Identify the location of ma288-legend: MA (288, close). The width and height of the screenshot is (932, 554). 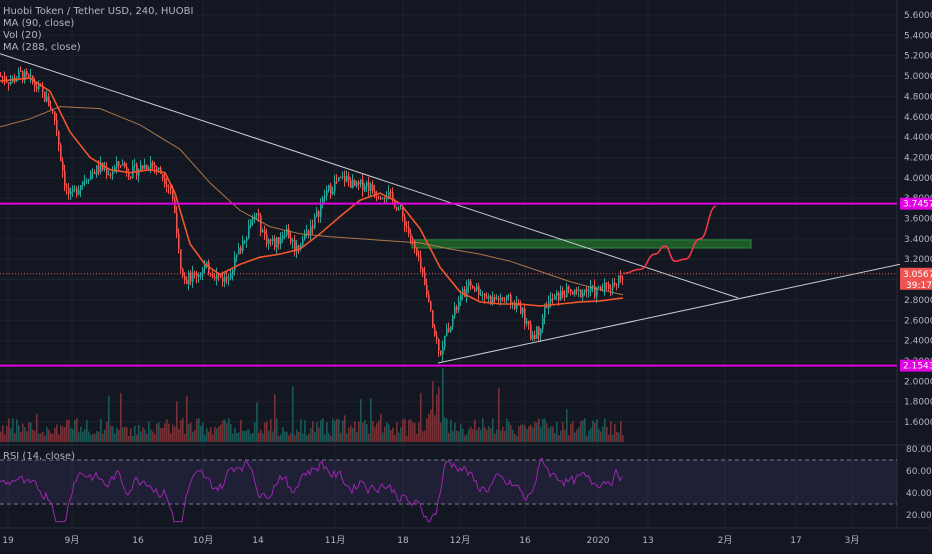
(42, 47).